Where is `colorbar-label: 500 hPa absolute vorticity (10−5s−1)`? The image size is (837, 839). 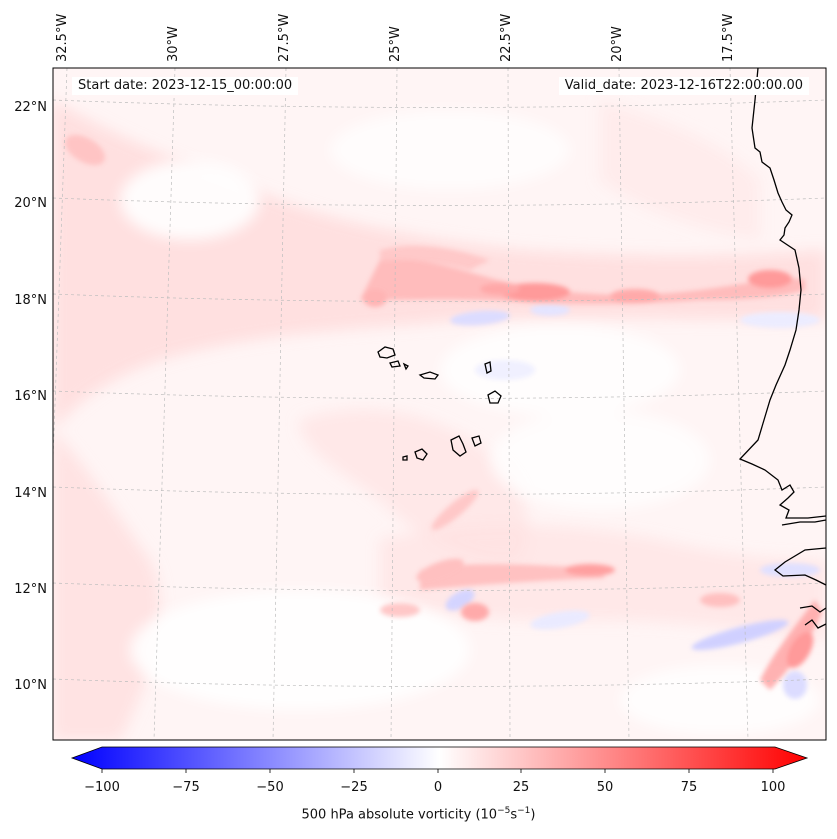
colorbar-label: 500 hPa absolute vorticity (10−5s−1) is located at coordinates (418, 814).